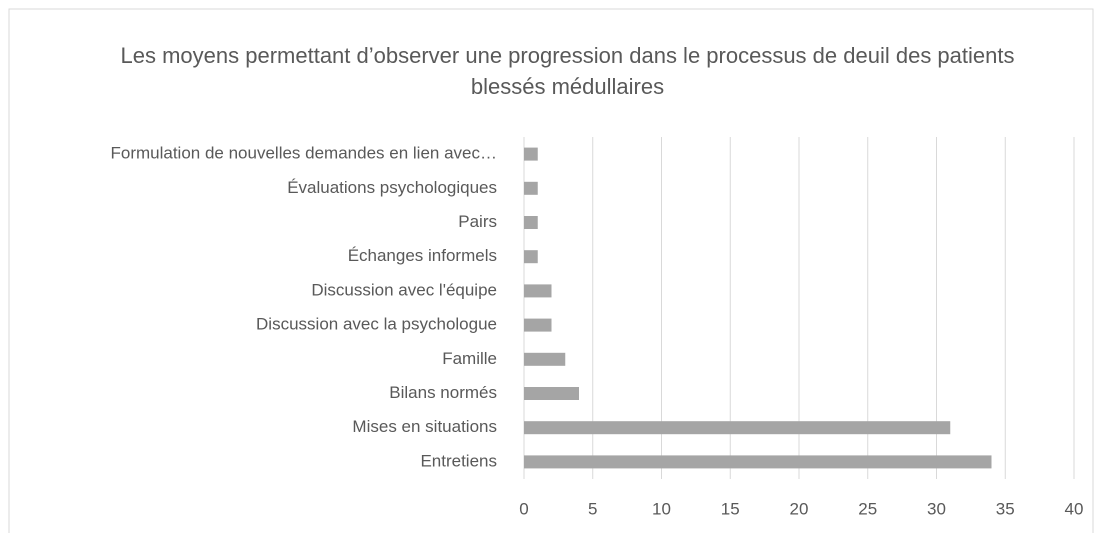 The width and height of the screenshot is (1102, 533). Describe the element at coordinates (422, 255) in the screenshot. I see `y-tick-label: Échanges informels` at that location.